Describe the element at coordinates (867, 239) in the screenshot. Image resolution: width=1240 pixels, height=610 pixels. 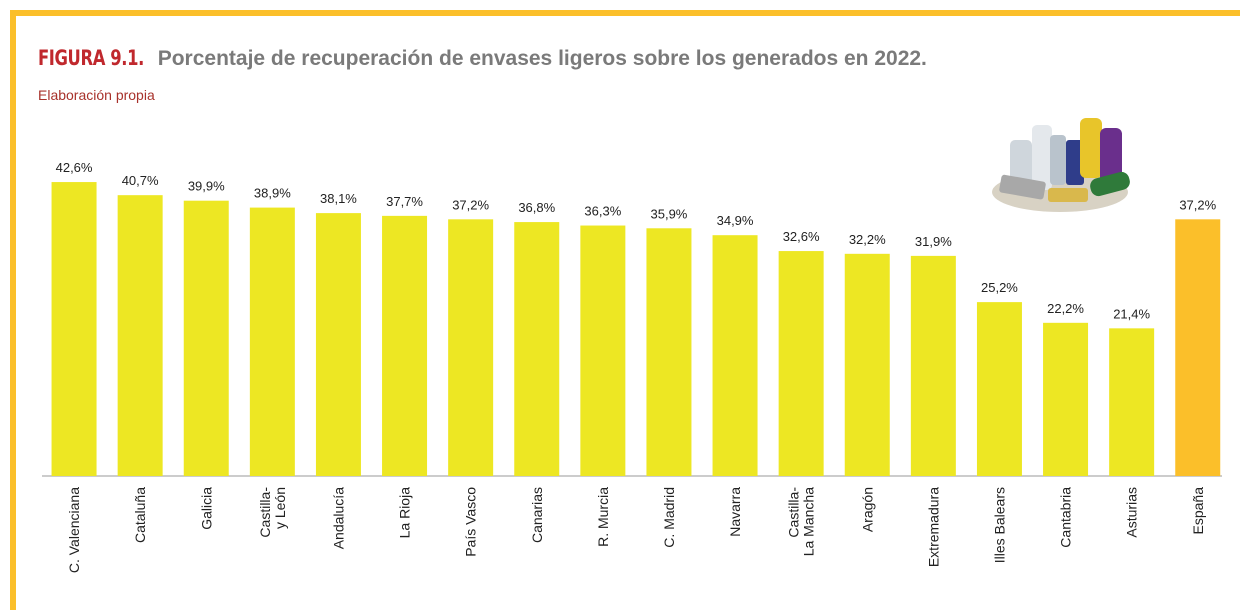
I see `value-label: 32,2%` at that location.